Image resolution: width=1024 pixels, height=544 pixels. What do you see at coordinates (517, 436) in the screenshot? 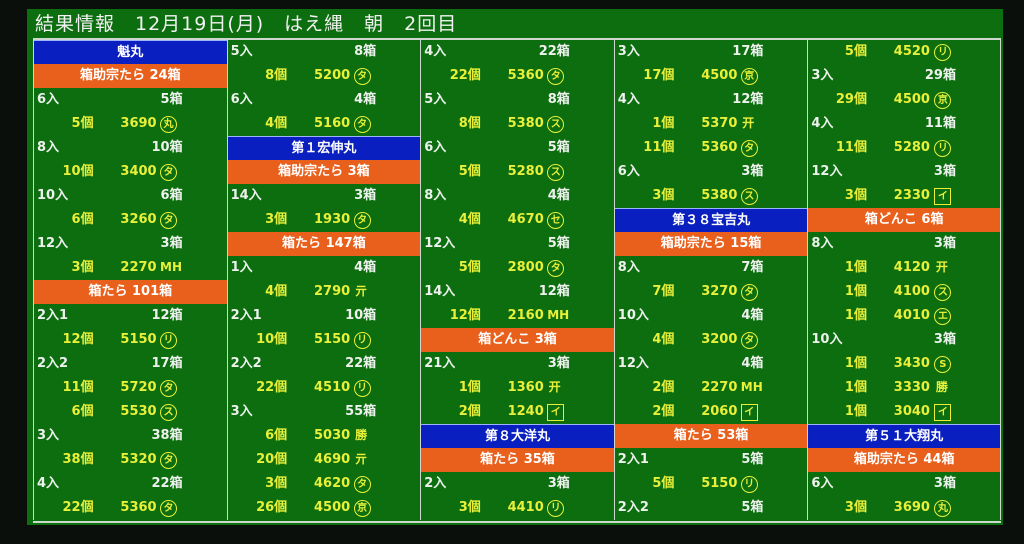
I see `ship-name-header: 第８大洋丸` at bounding box center [517, 436].